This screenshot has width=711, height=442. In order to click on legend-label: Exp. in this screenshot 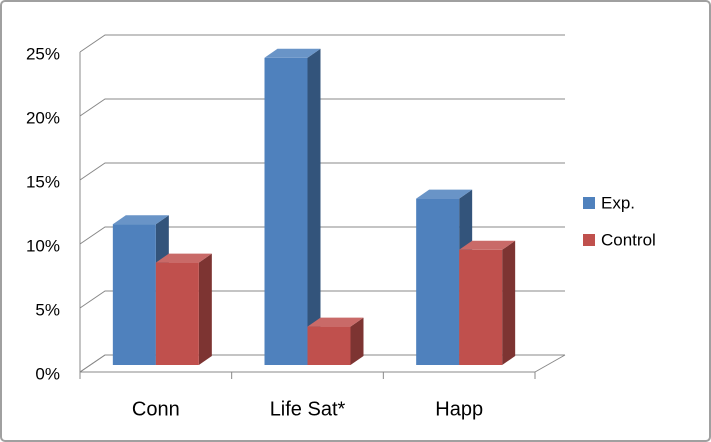, I will do `click(618, 202)`.